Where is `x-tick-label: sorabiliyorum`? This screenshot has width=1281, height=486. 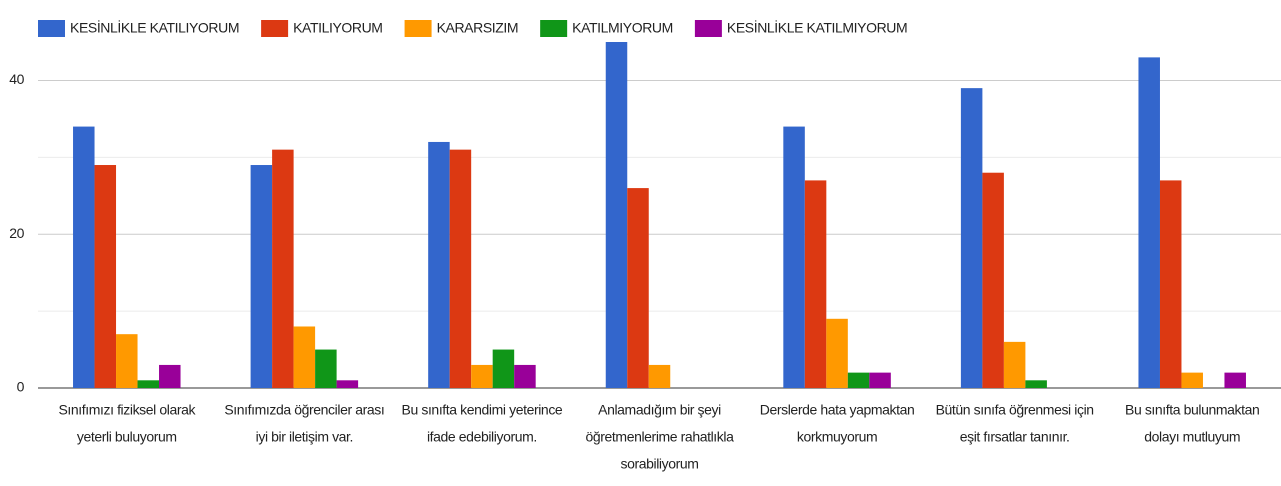 x-tick-label: sorabiliyorum is located at coordinates (659, 464).